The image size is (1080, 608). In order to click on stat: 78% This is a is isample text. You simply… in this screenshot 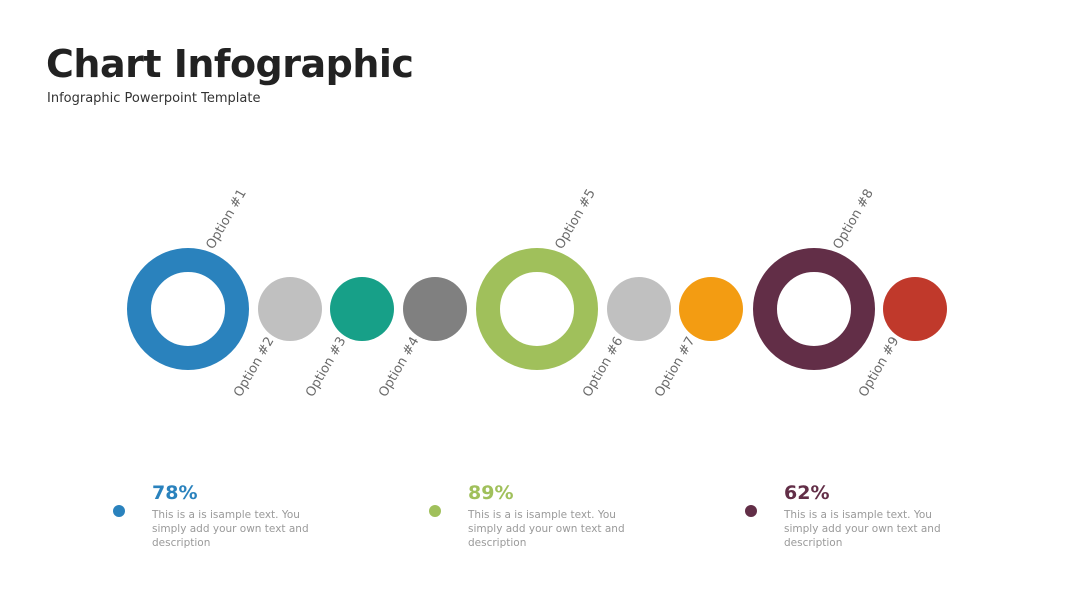, I will do `click(252, 516)`.